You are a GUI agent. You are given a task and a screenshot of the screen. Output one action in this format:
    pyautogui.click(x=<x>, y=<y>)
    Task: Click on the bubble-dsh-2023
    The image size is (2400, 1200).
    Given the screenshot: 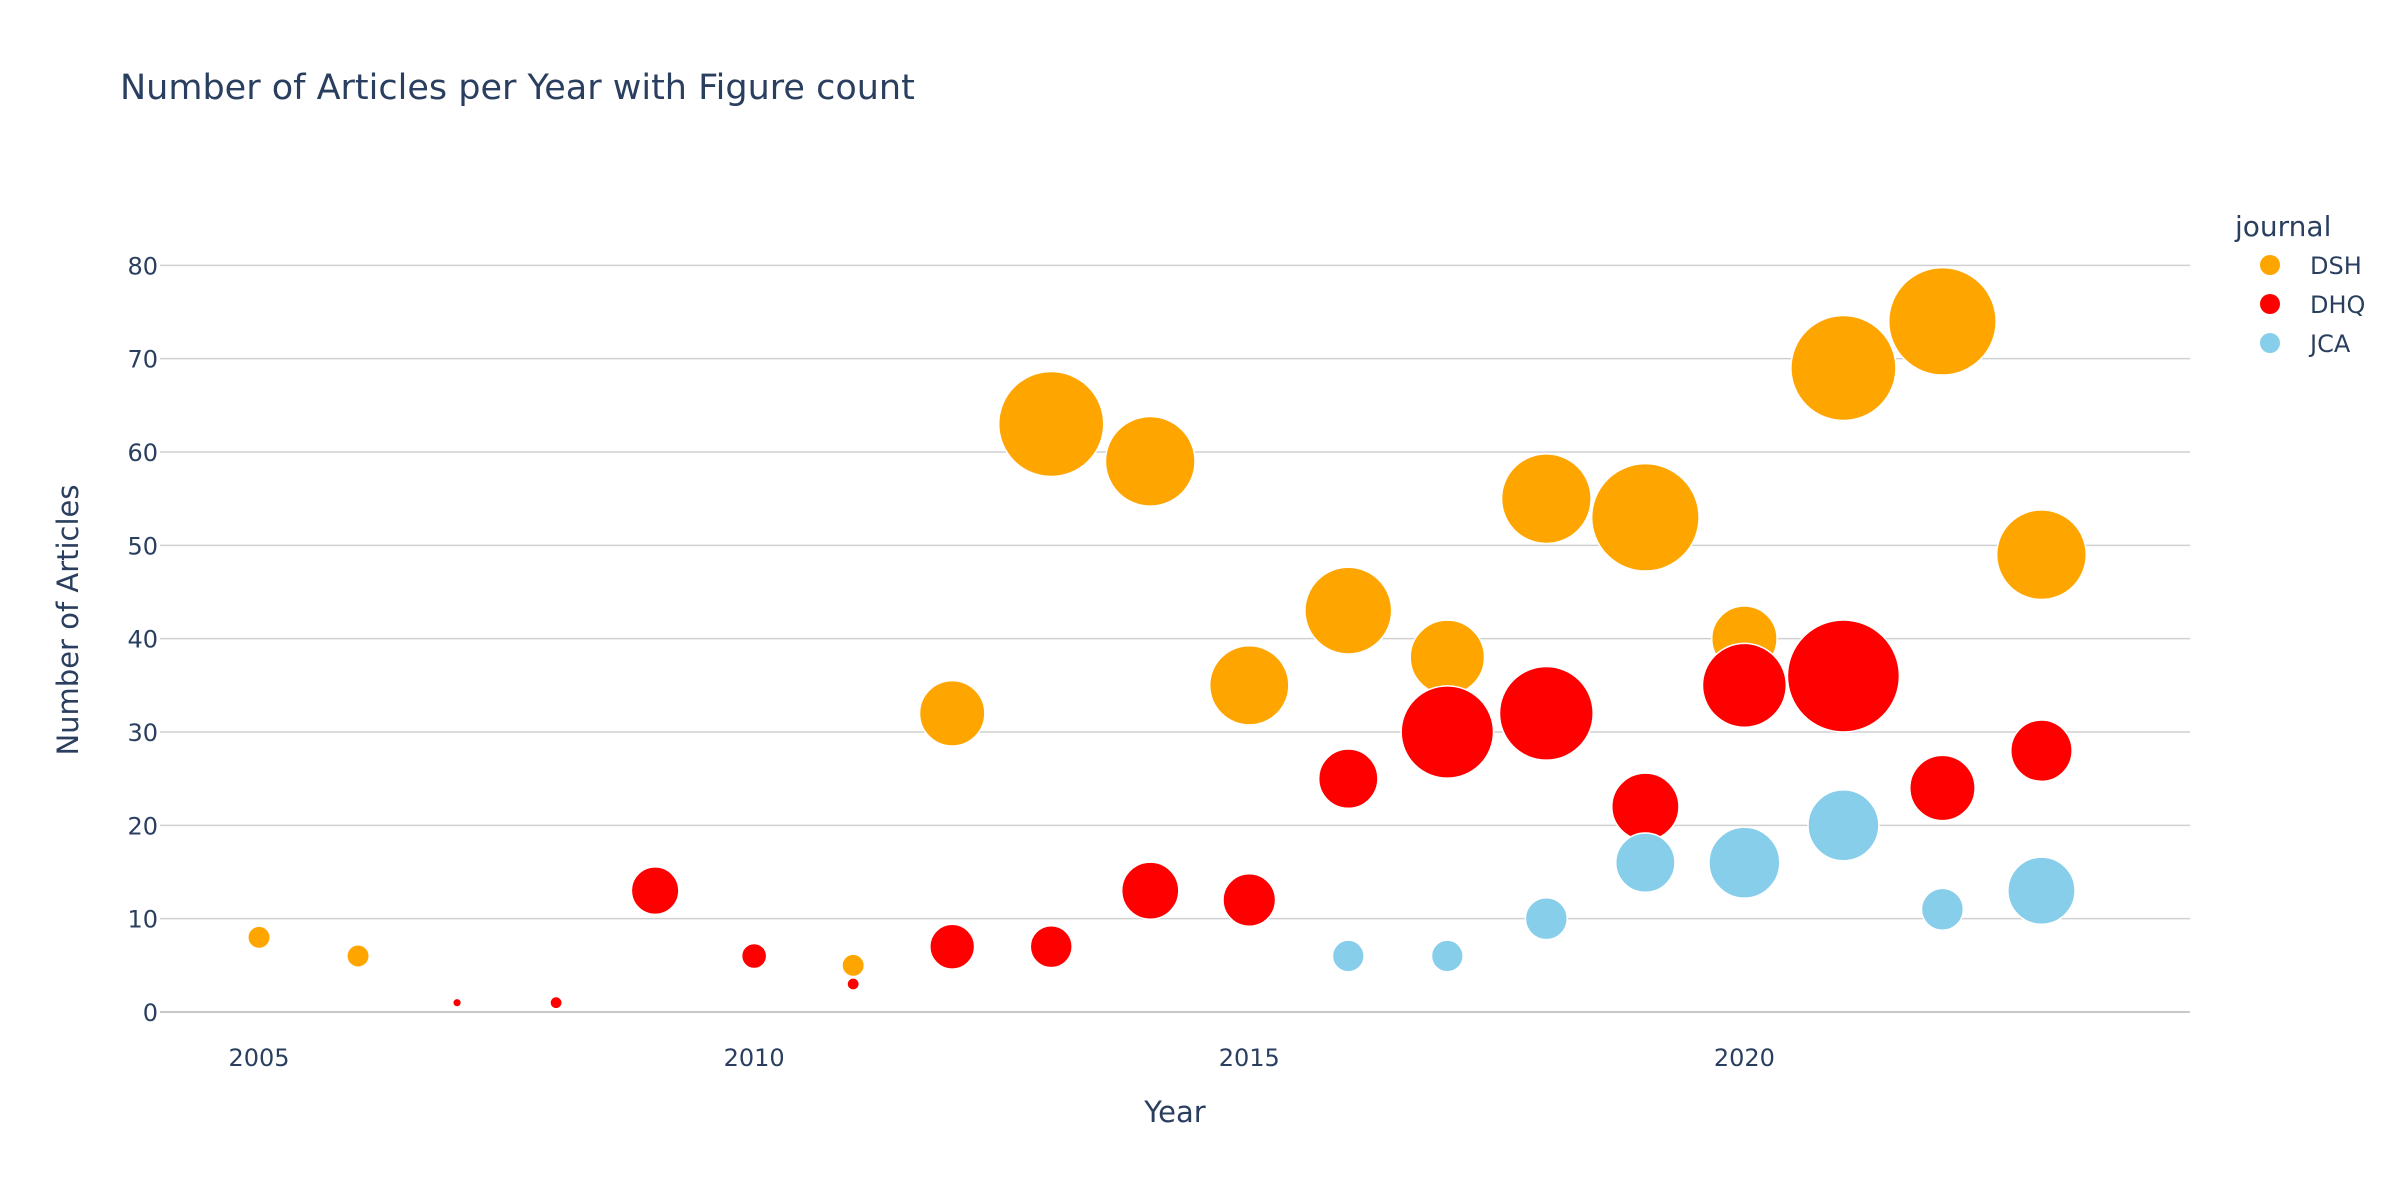 What is the action you would take?
    pyautogui.click(x=2041, y=555)
    